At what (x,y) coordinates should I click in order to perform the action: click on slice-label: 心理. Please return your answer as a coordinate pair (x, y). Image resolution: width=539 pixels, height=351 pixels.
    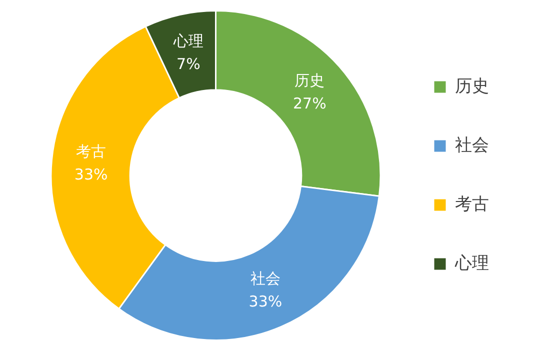
    Looking at the image, I should click on (188, 41).